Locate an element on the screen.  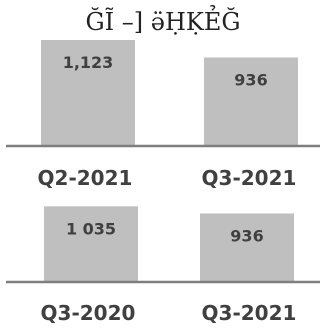
category-label: Q2-2021 is located at coordinates (85, 178).